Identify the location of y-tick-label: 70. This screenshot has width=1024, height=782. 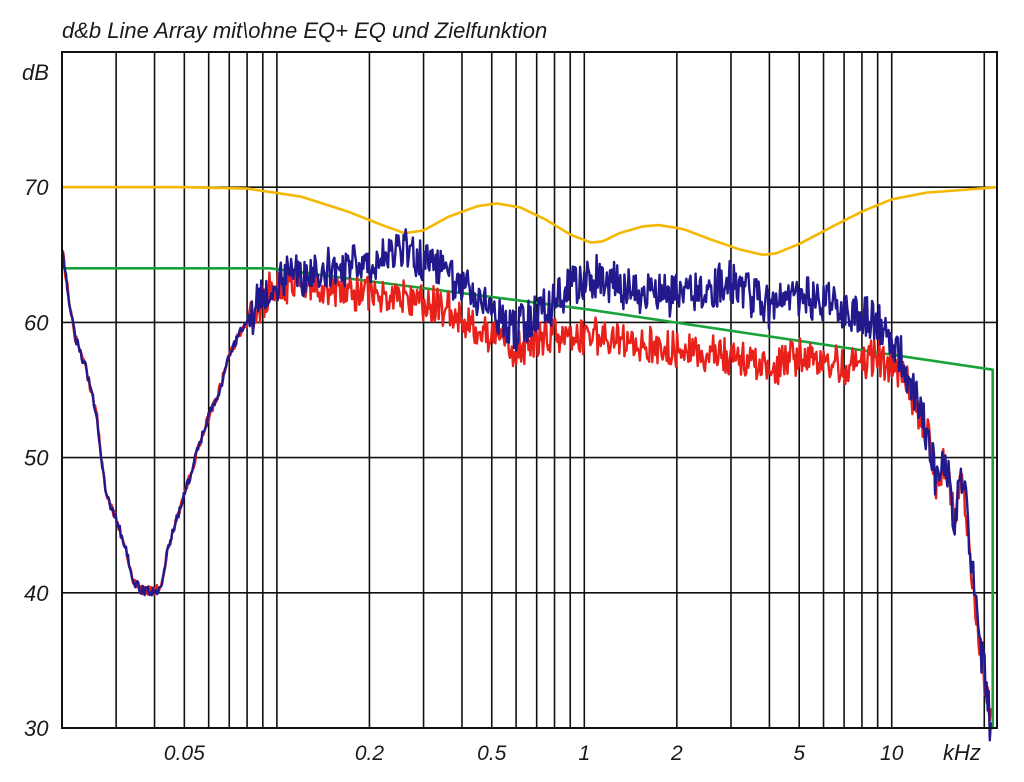
(36, 187).